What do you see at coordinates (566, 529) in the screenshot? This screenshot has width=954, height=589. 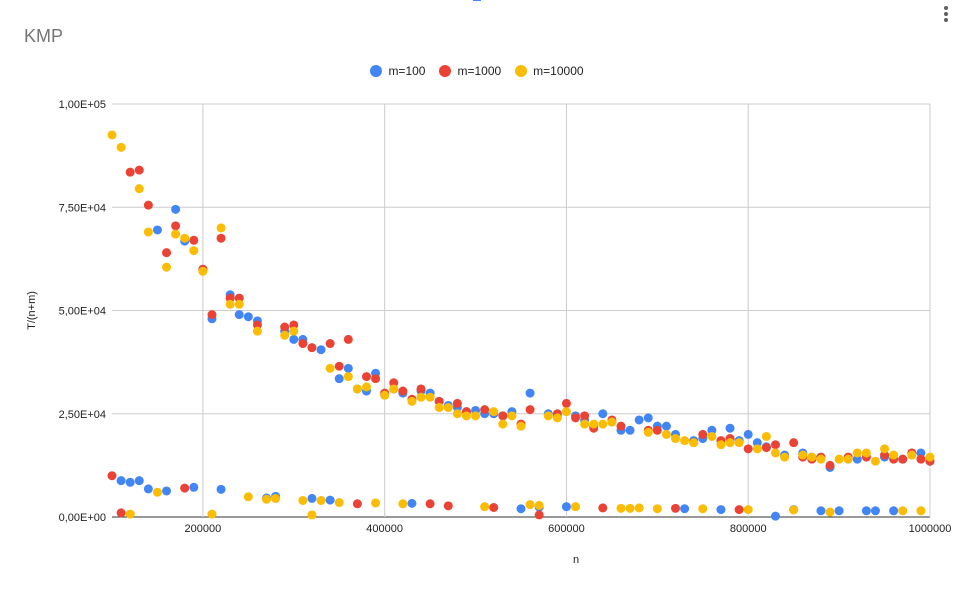 I see `x-tick-label: 600000` at bounding box center [566, 529].